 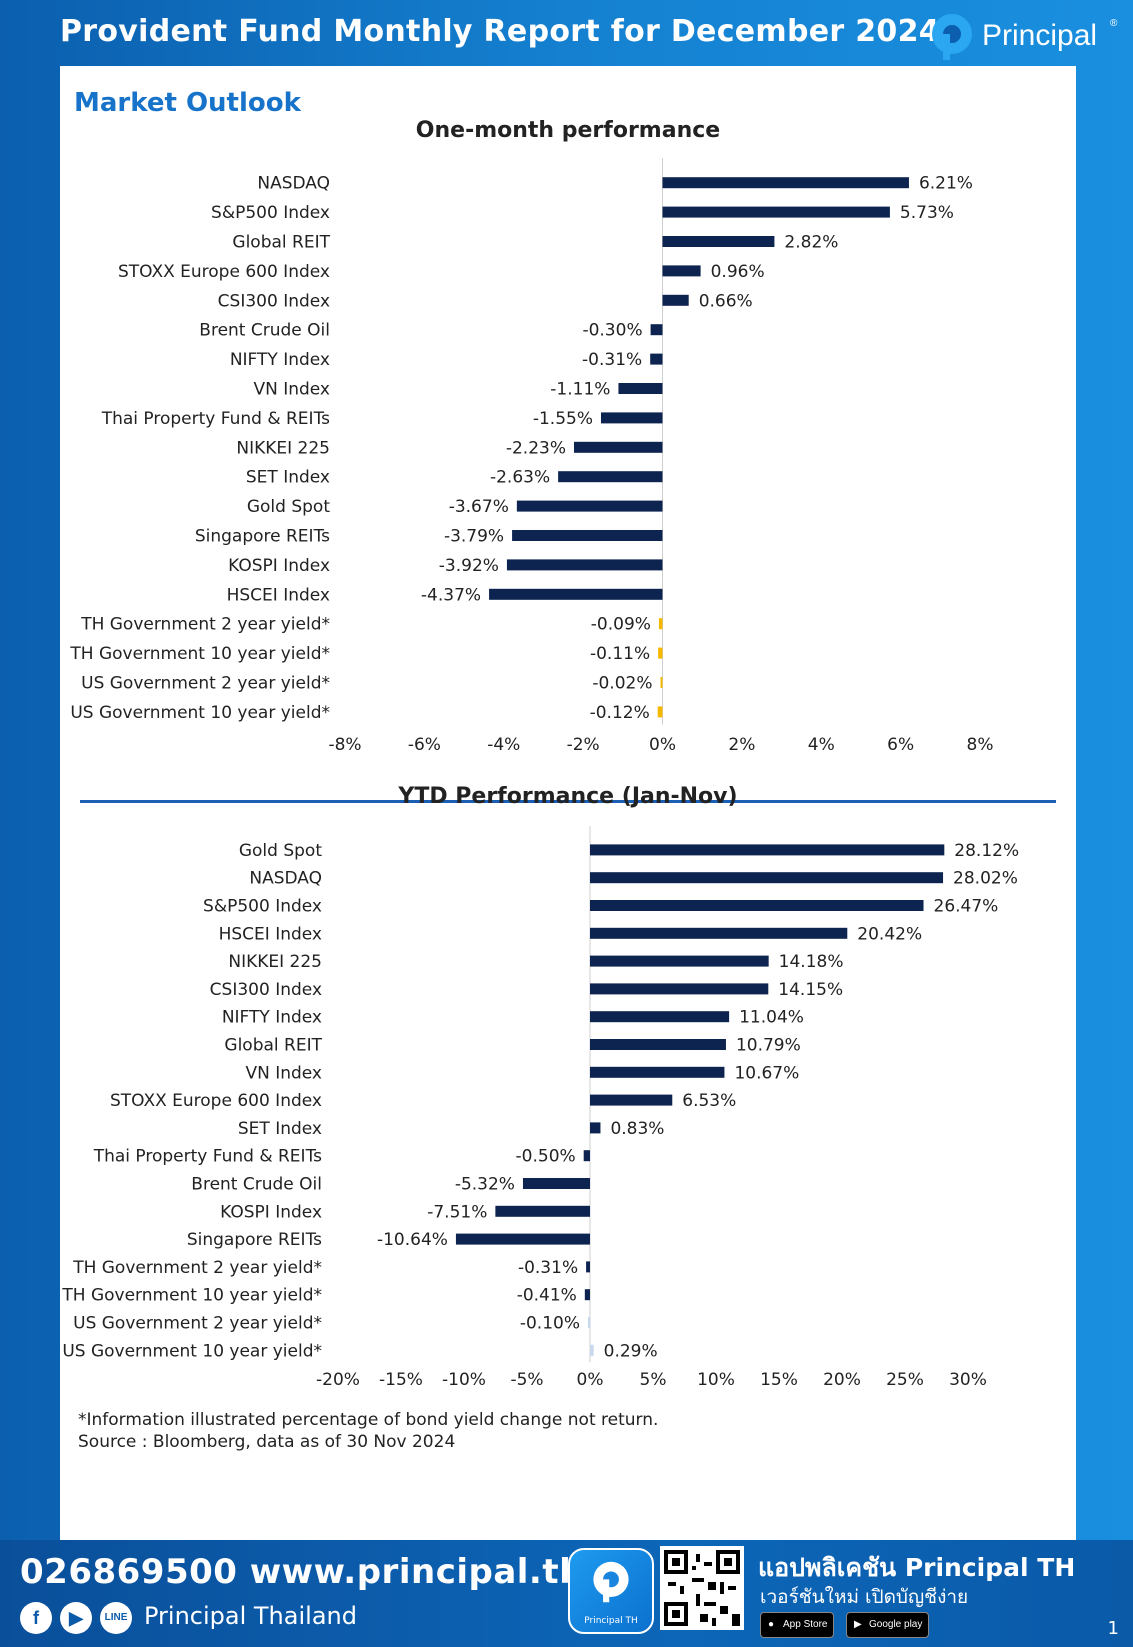 What do you see at coordinates (702, 1588) in the screenshot?
I see `qr-code` at bounding box center [702, 1588].